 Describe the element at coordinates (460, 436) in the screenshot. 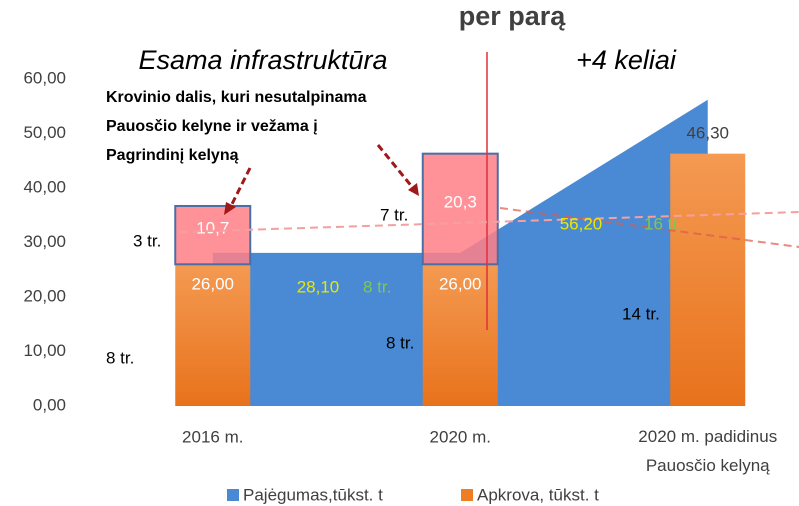

I see `x-tick-label: 2020 m.` at that location.